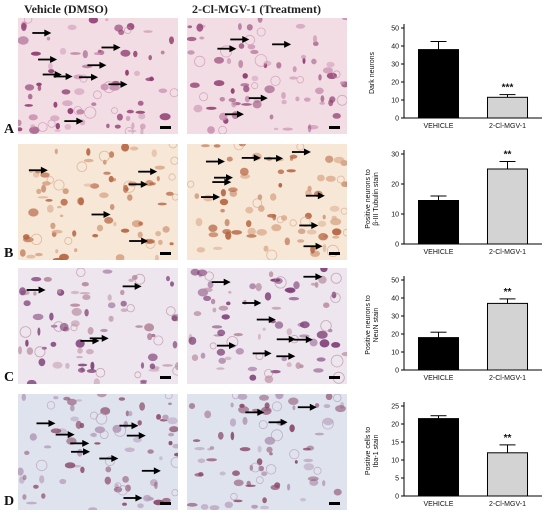 The height and width of the screenshot is (520, 550). Describe the element at coordinates (395, 155) in the screenshot. I see `y-tick-label: 30` at that location.